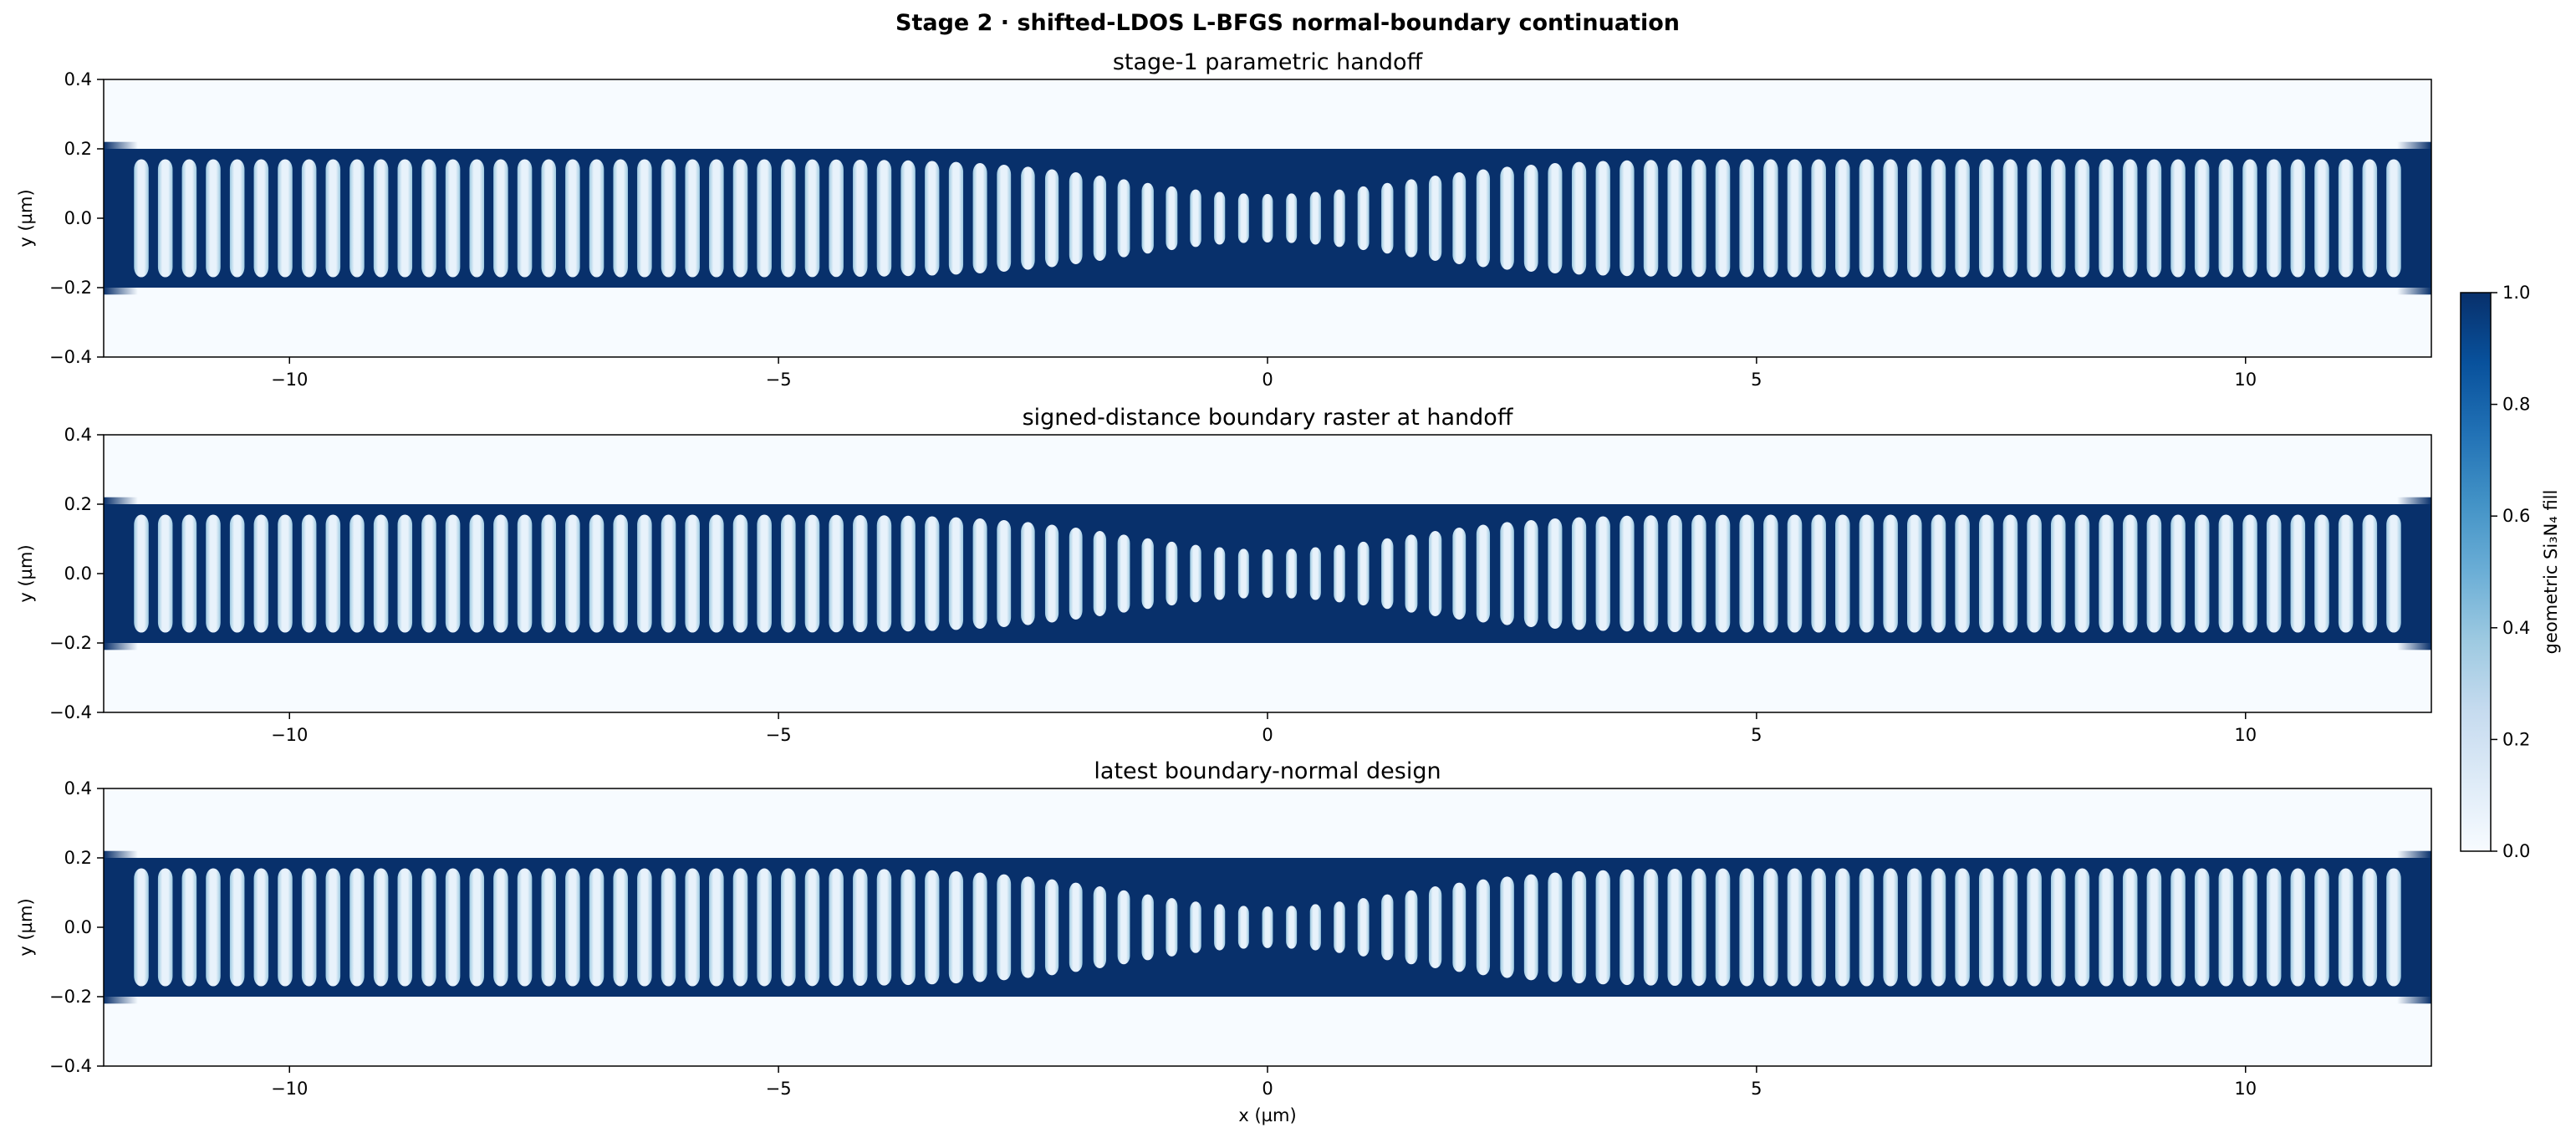  What do you see at coordinates (2516, 851) in the screenshot?
I see `colorbar-tick-label: 0.0` at bounding box center [2516, 851].